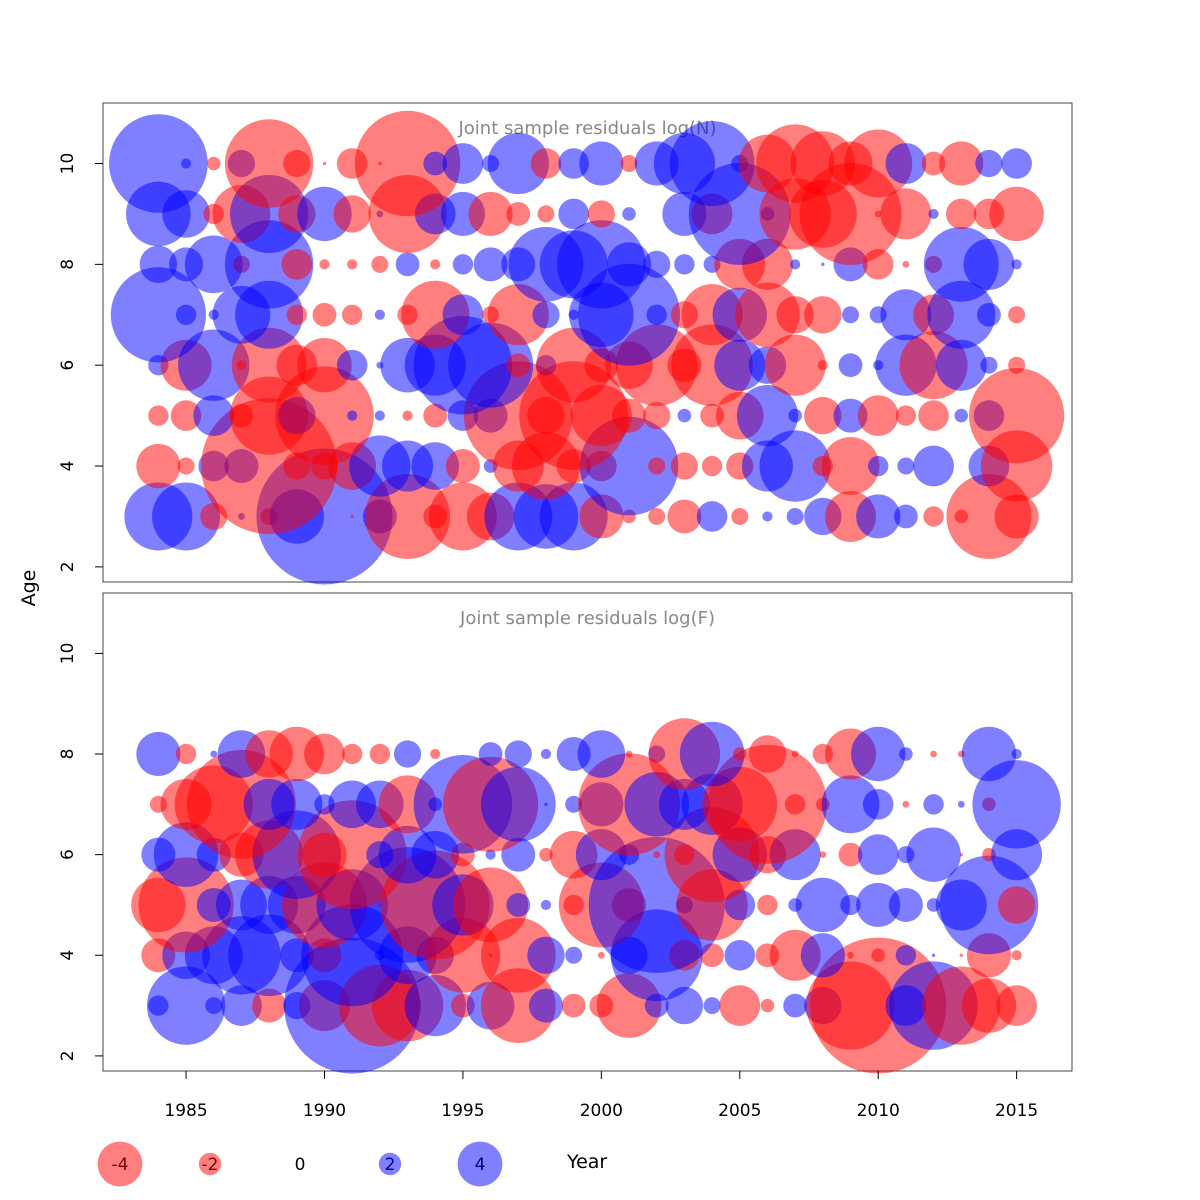 This screenshot has height=1200, width=1200. What do you see at coordinates (68, 754) in the screenshot?
I see `y-tick-label: 8` at bounding box center [68, 754].